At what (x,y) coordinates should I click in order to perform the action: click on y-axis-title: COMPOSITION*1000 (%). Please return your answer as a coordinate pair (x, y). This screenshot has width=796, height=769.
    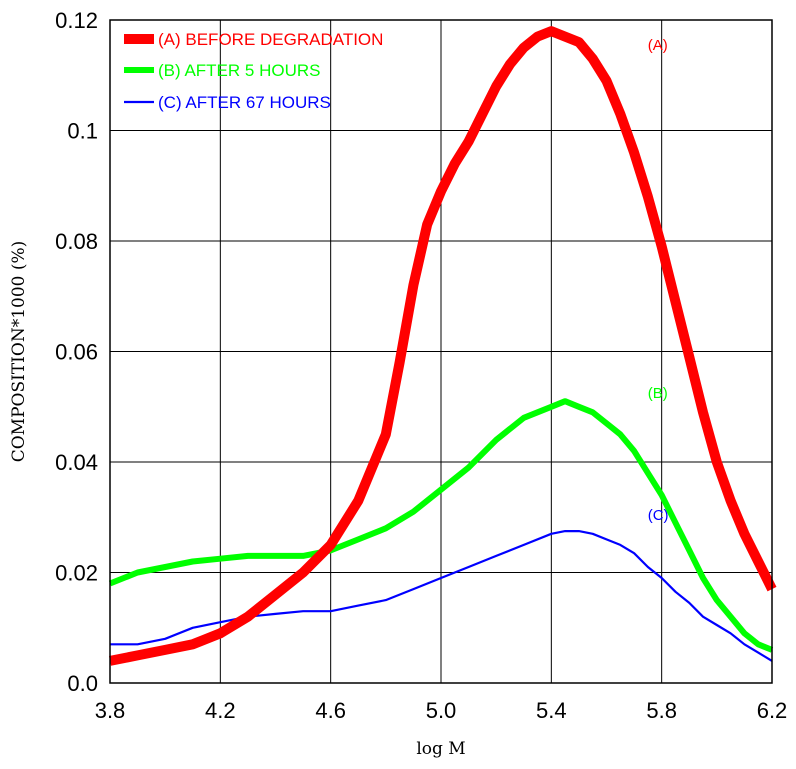
    Looking at the image, I should click on (19, 352).